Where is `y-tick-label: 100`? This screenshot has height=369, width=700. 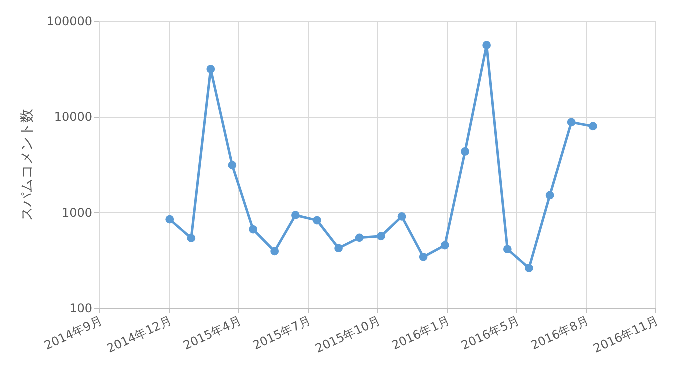
y-tick-label: 100 is located at coordinates (81, 309).